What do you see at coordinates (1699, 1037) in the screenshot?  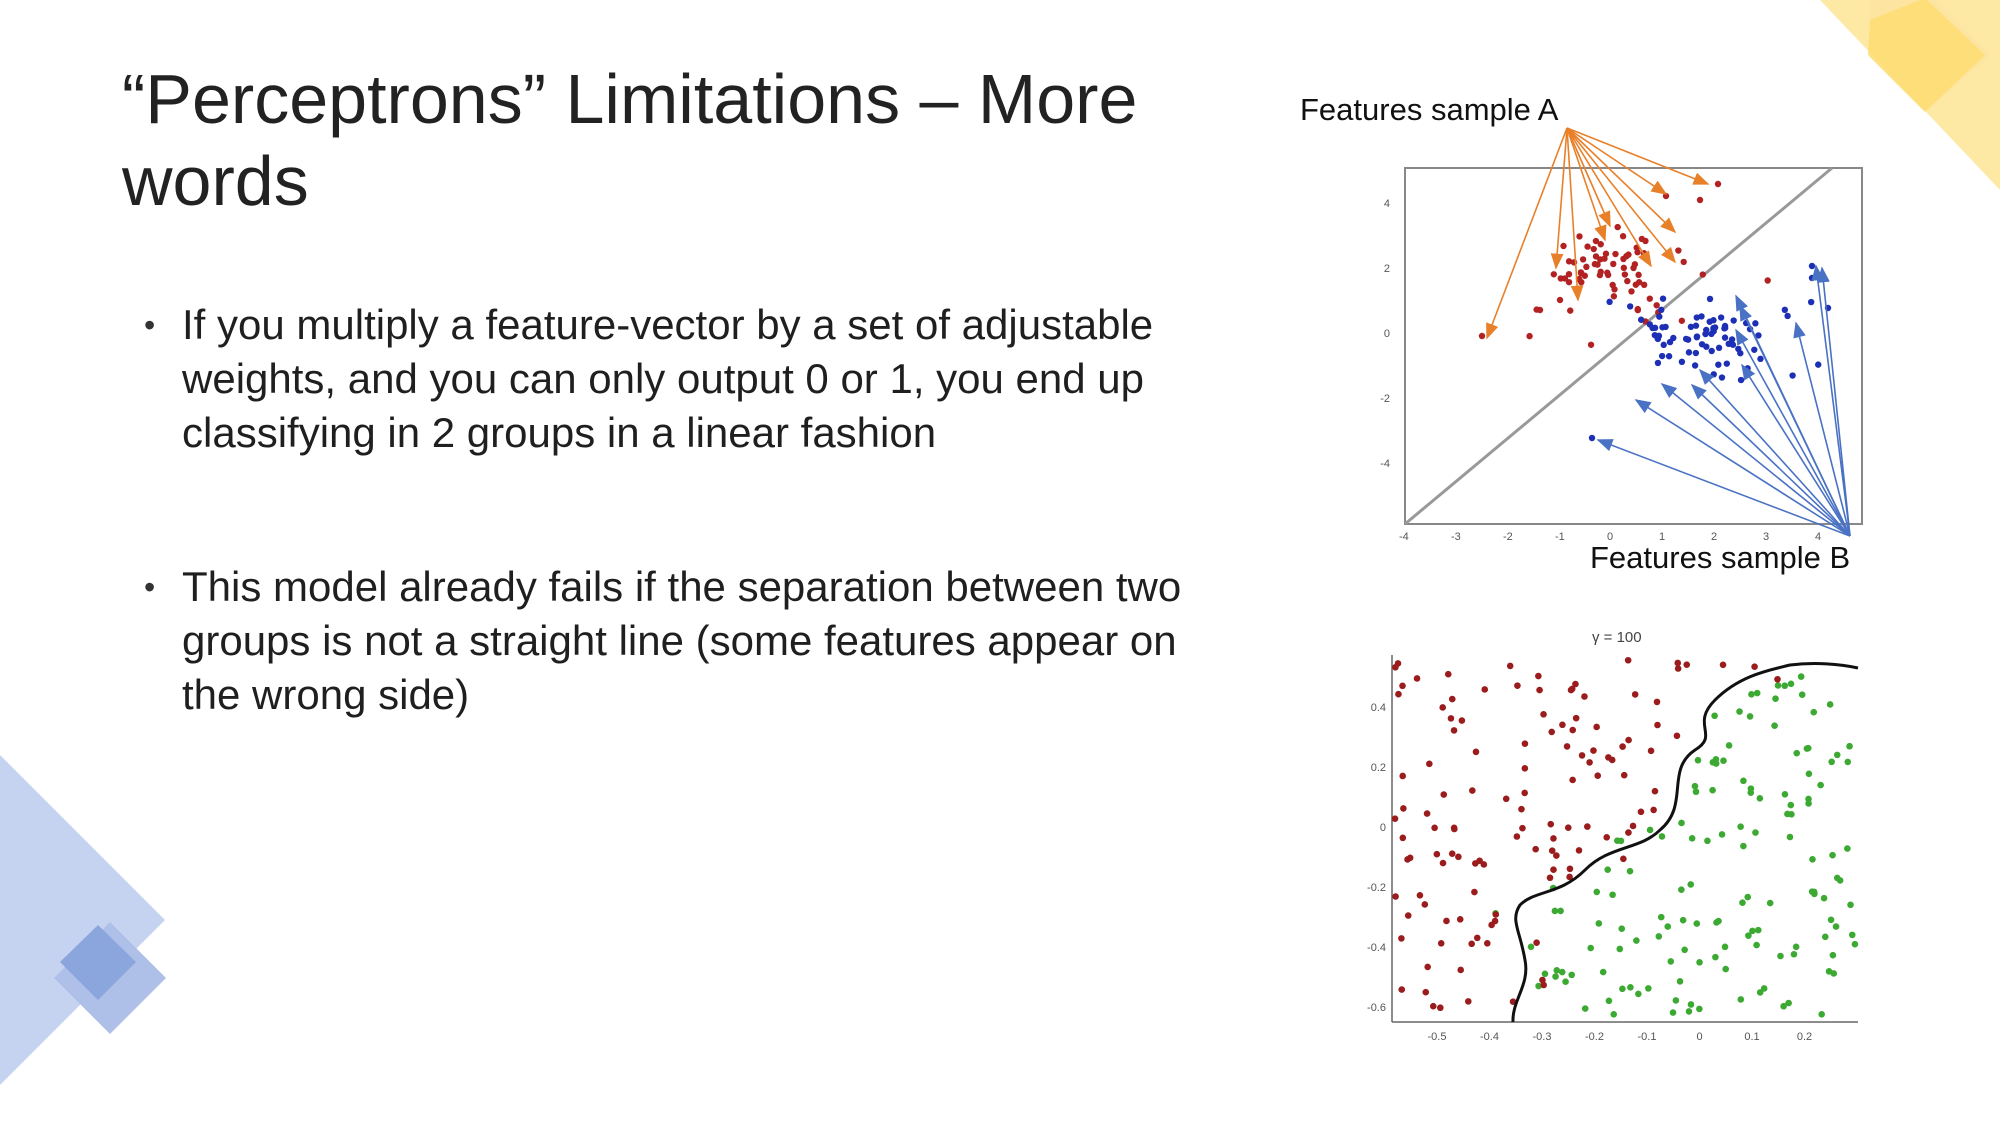 I see `x-tick-label: 0` at bounding box center [1699, 1037].